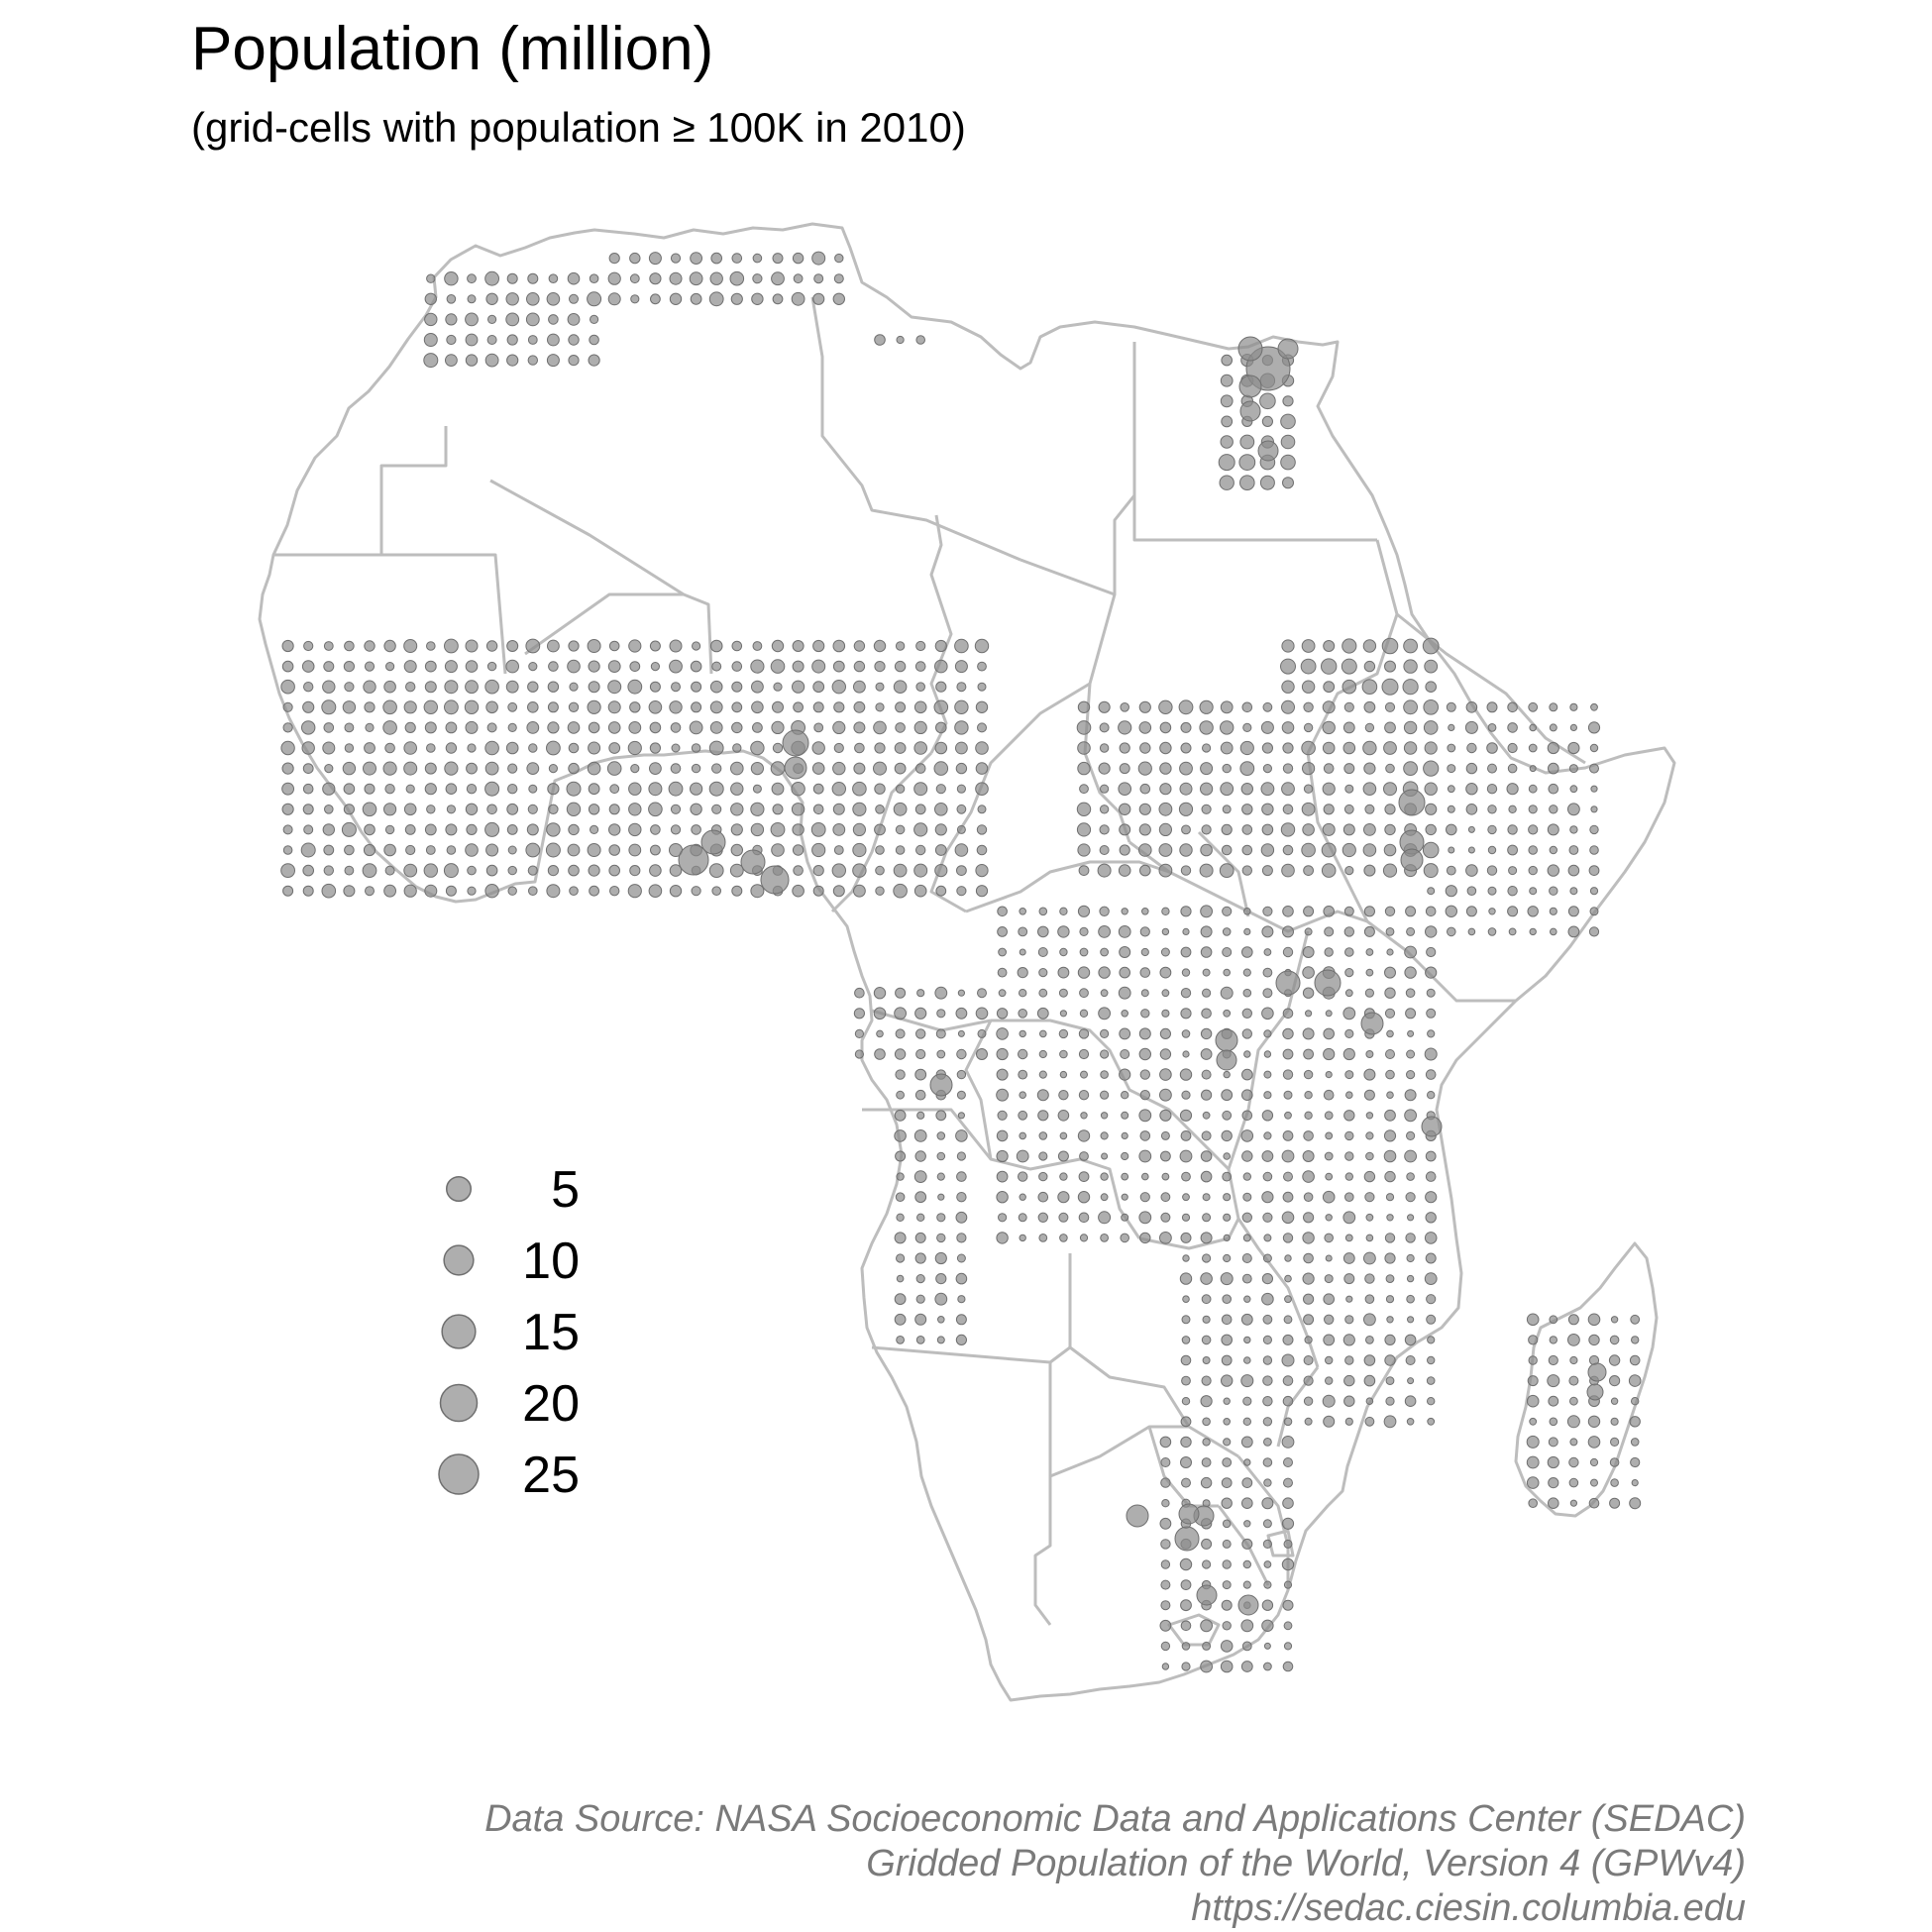  Describe the element at coordinates (551, 1333) in the screenshot. I see `legend-label: 15` at that location.